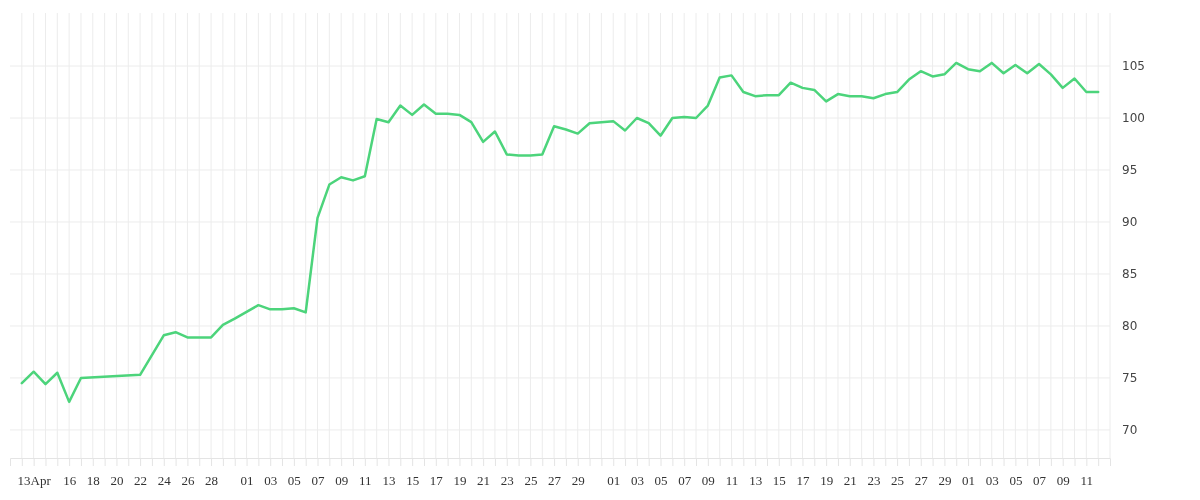 This screenshot has width=1200, height=500. Describe the element at coordinates (1130, 222) in the screenshot. I see `y-tick-label: 90` at that location.